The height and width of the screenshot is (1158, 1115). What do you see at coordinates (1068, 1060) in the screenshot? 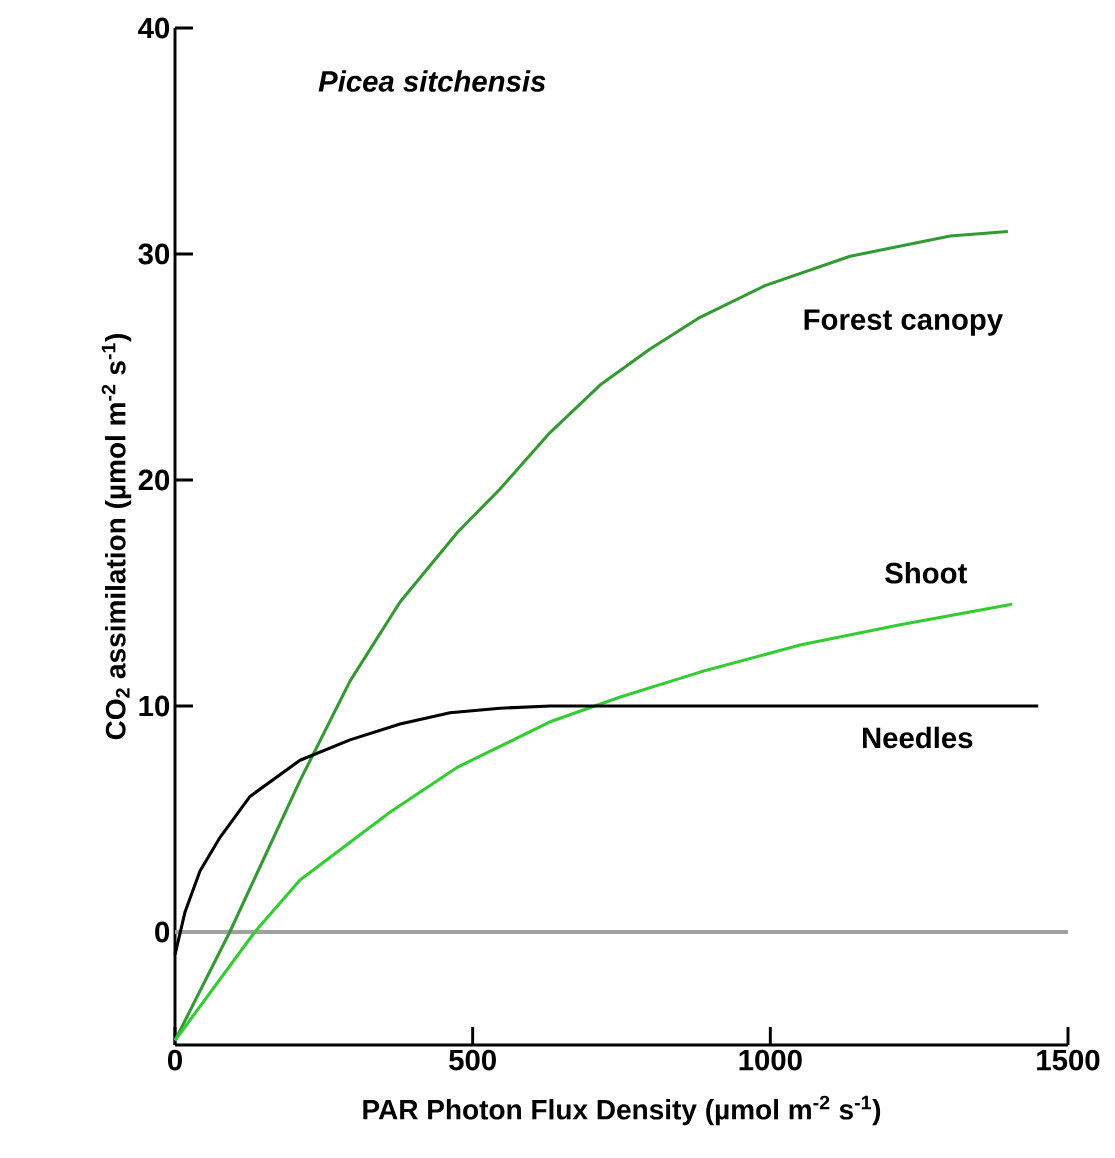
I see `x-tick-label: 1500` at bounding box center [1068, 1060].